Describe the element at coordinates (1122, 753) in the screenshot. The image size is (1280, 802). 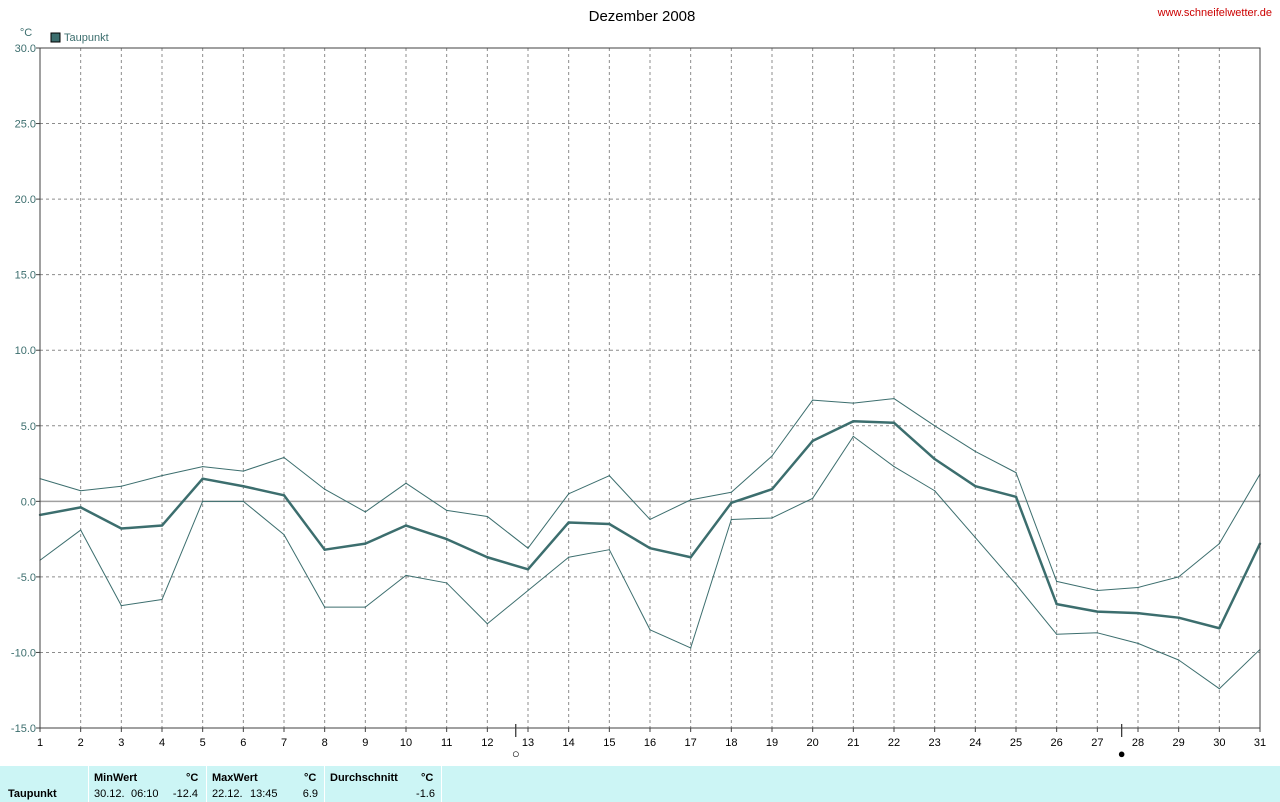
I see `new-moon-icon: ●` at that location.